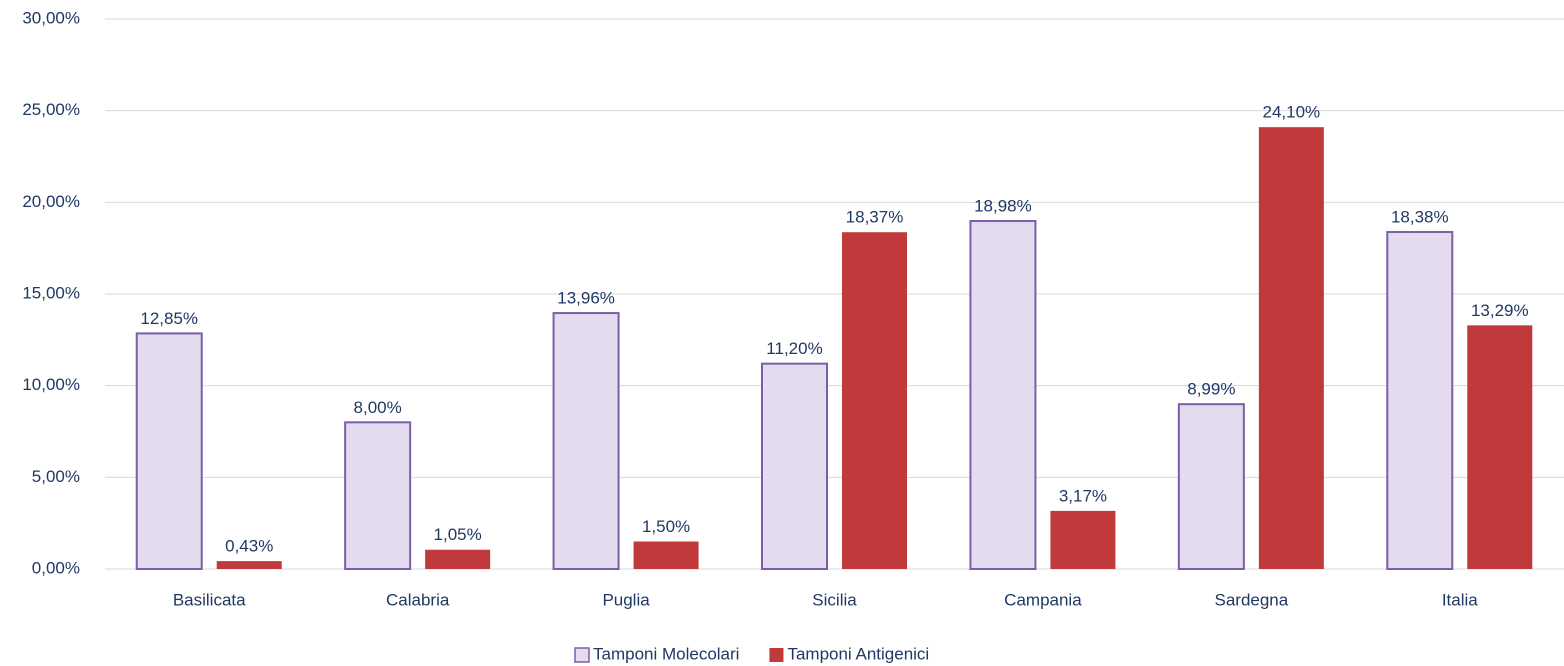 Image resolution: width=1564 pixels, height=666 pixels. Describe the element at coordinates (1211, 389) in the screenshot. I see `data-label: 8,99%` at that location.